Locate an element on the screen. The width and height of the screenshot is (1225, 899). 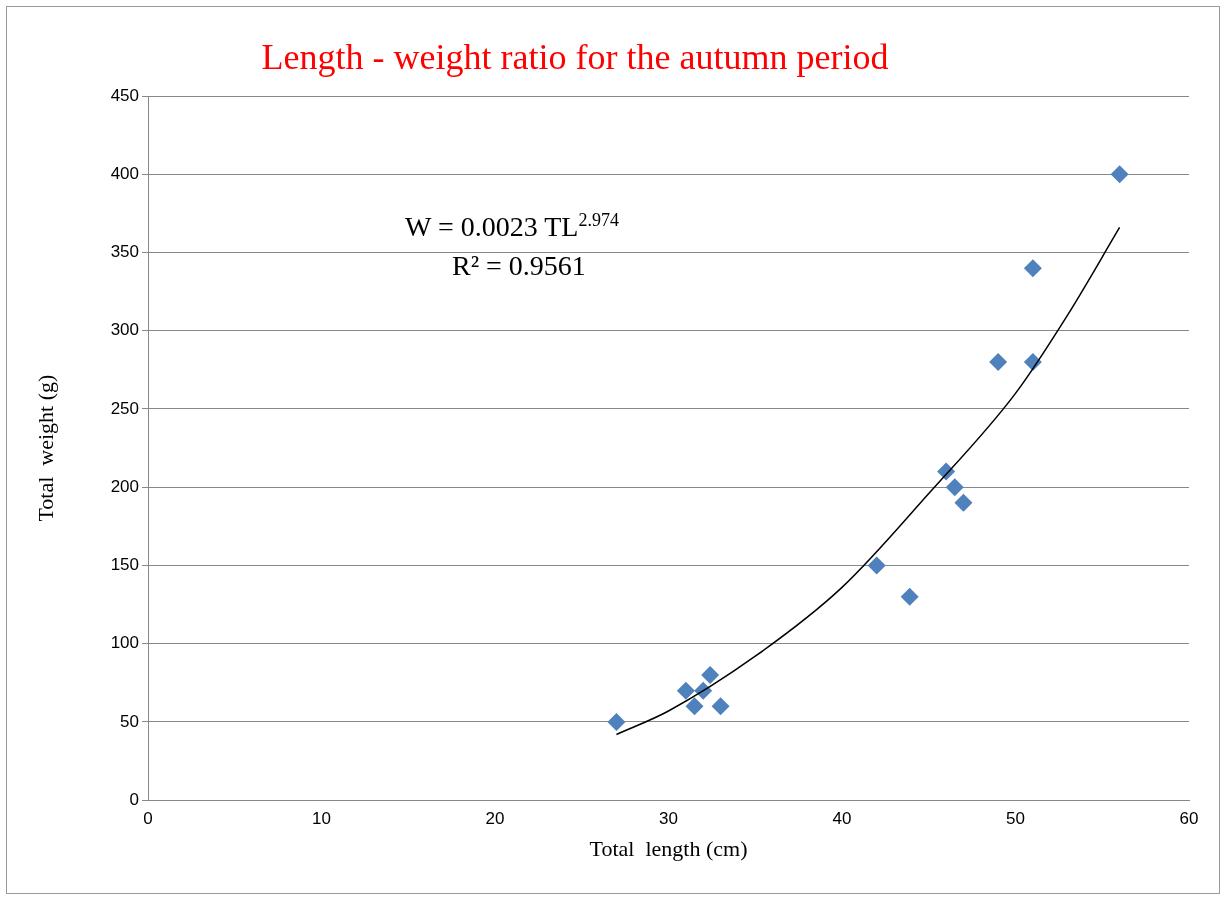
y-tick-label: 300 is located at coordinates (124, 330).